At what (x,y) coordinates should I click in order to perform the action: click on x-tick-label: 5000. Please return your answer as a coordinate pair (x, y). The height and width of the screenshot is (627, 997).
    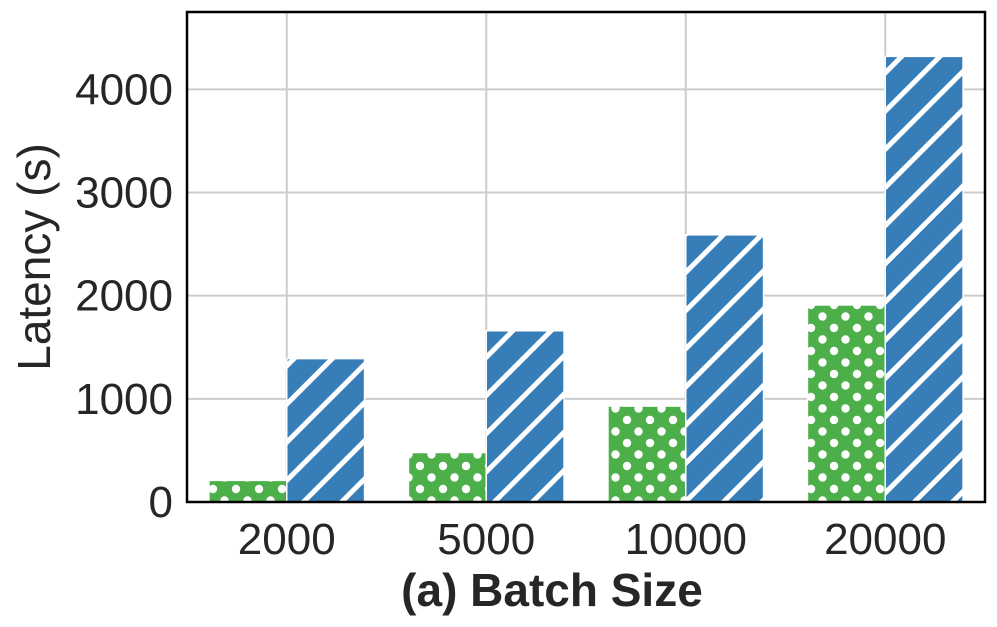
    Looking at the image, I should click on (486, 539).